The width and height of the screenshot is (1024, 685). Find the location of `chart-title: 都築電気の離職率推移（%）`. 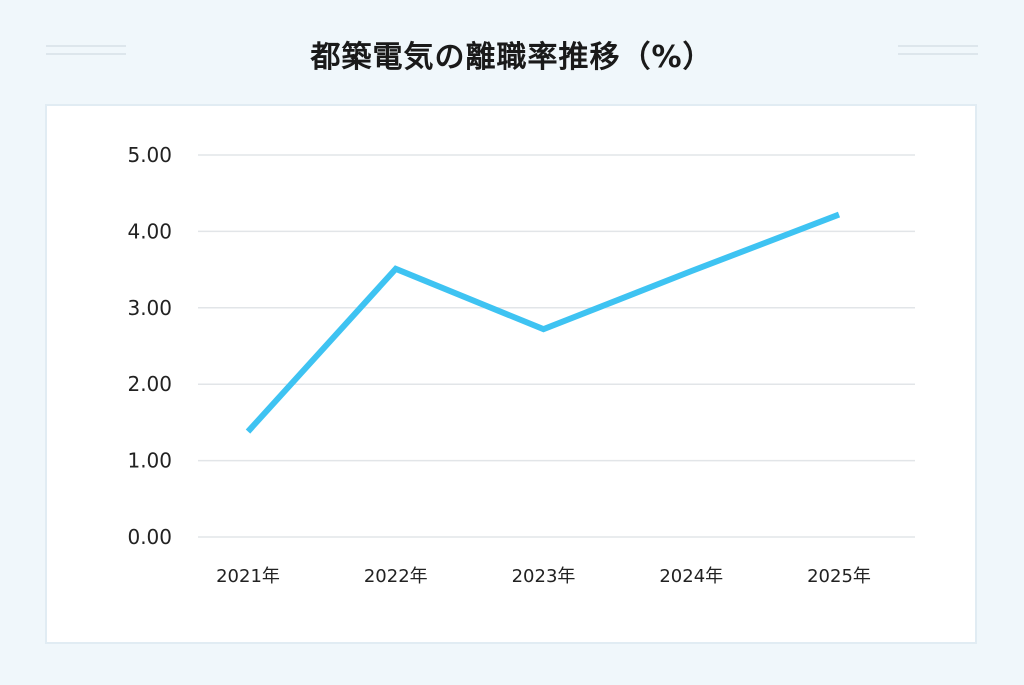

chart-title: 都築電気の離職率推移（%） is located at coordinates (512, 57).